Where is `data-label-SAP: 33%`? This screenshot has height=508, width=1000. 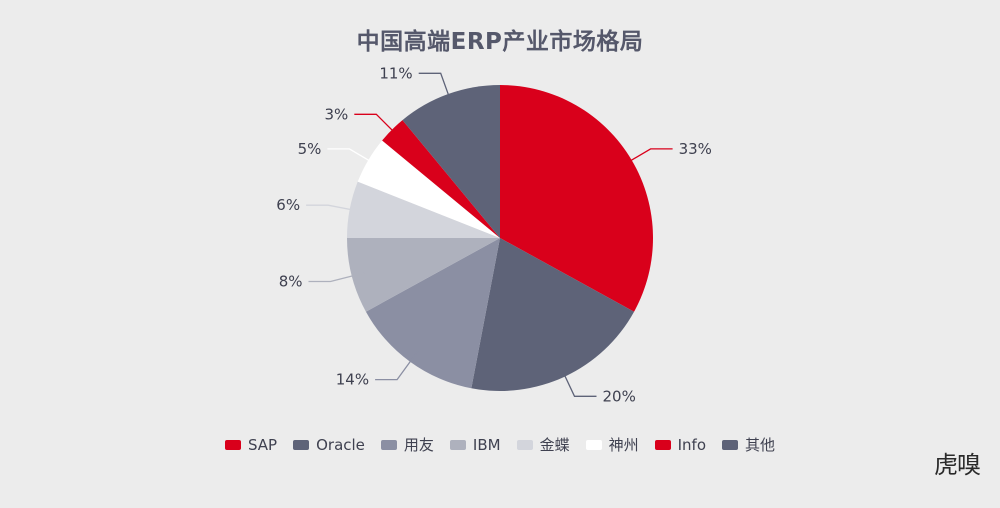 data-label-SAP: 33% is located at coordinates (695, 149).